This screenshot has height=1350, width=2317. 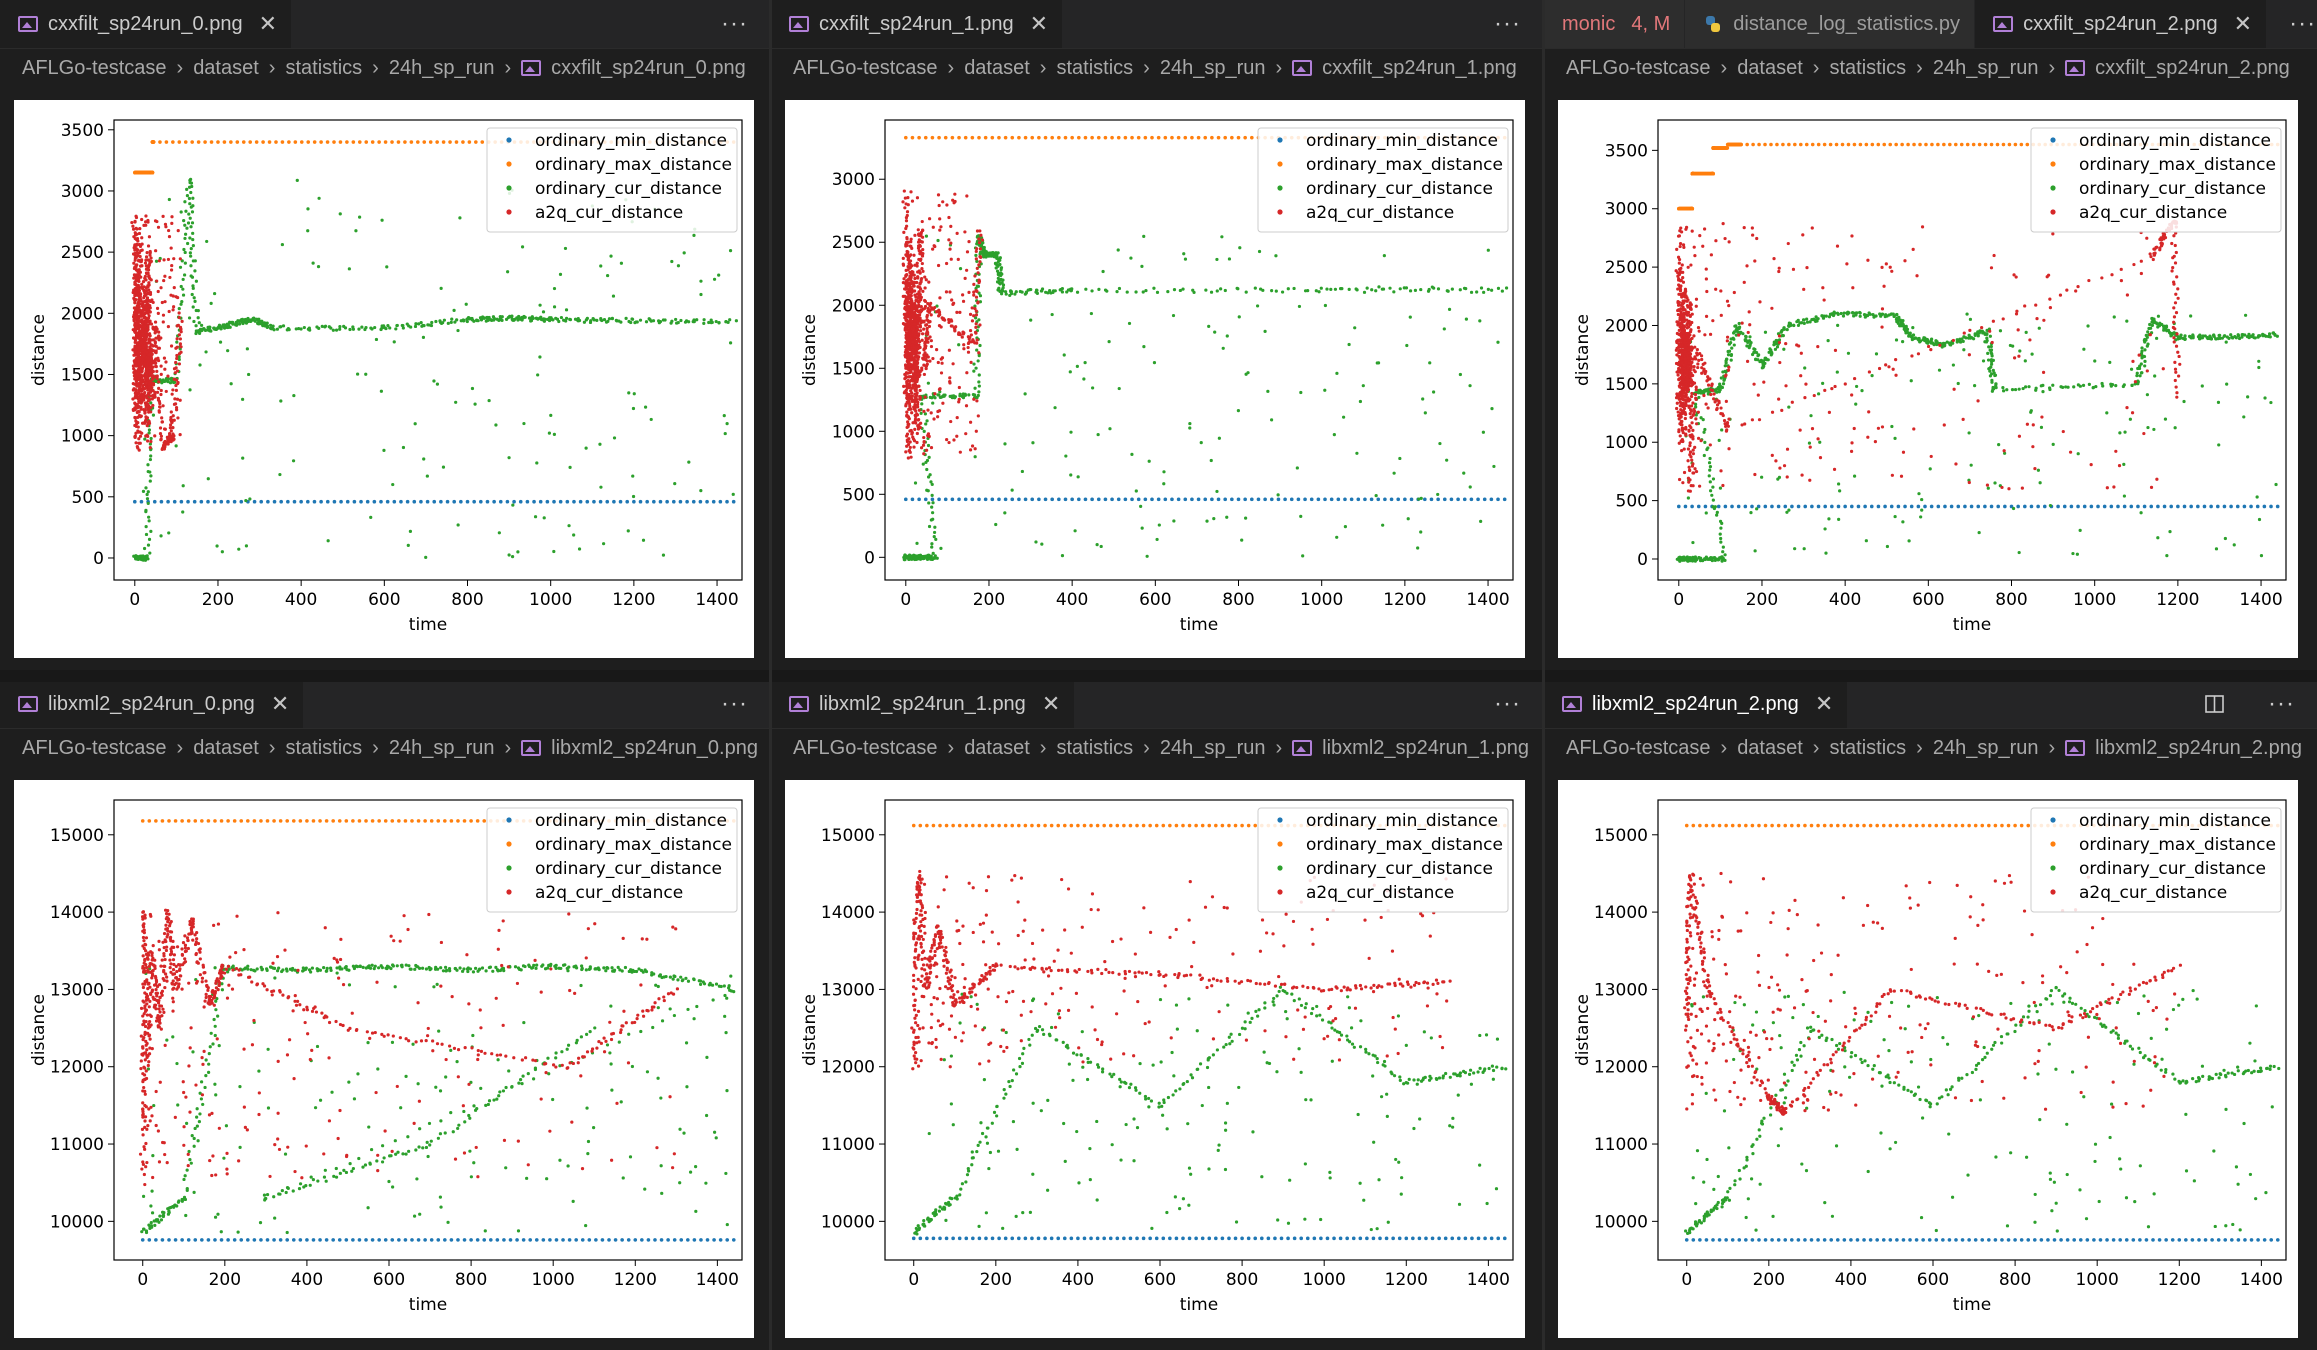 I want to click on breadcrumb-item: cxxfilt_sp24run_0.png, so click(x=648, y=67).